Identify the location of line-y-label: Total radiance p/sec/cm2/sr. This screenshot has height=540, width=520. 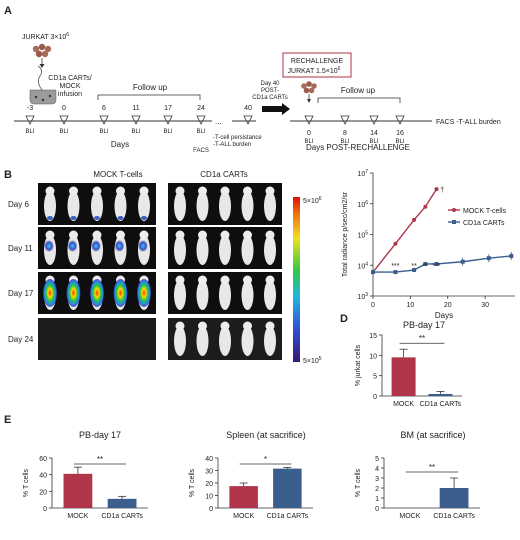
(345, 234).